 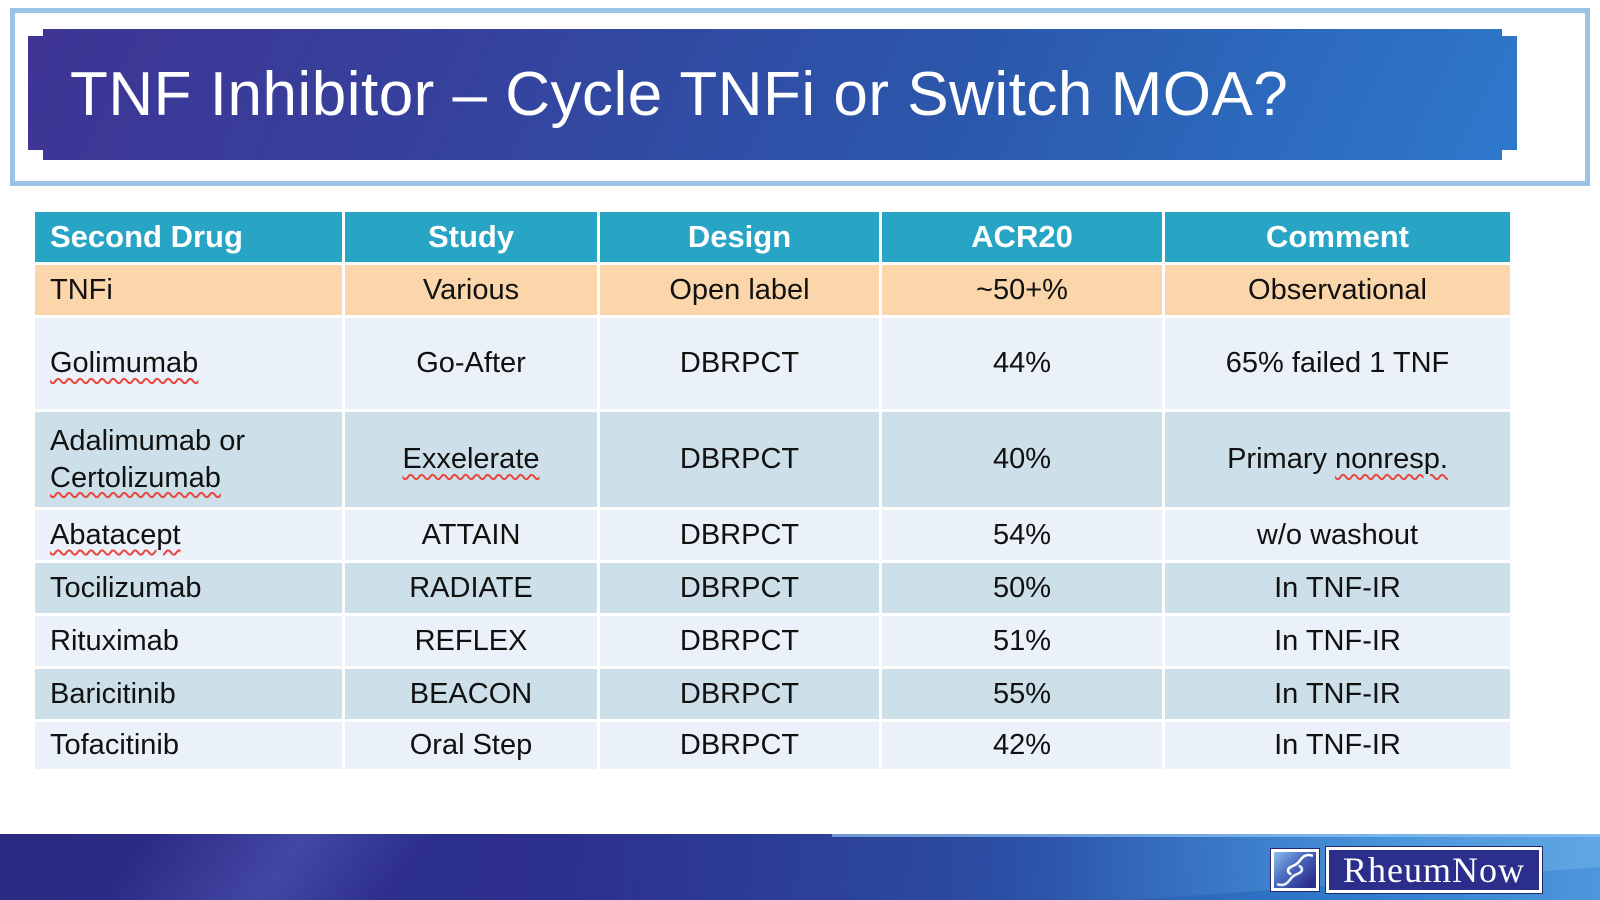 I want to click on table-cell: Tofacitinib, so click(x=190, y=747).